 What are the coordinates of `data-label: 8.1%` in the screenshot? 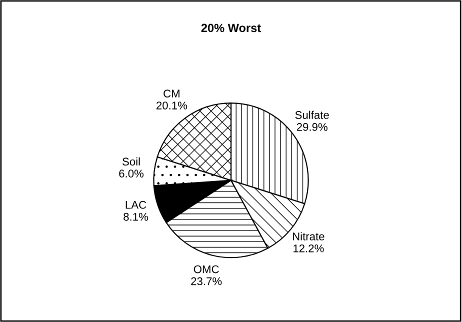 It's located at (136, 216).